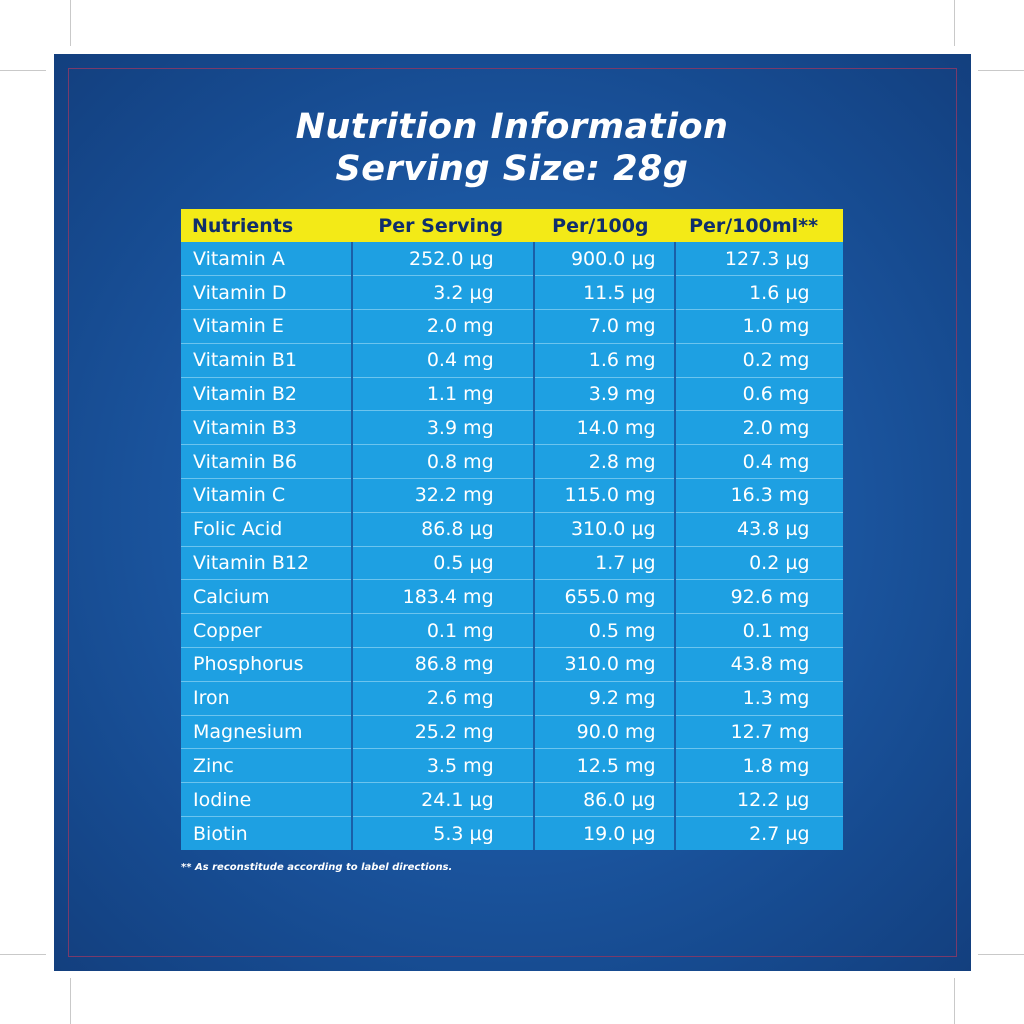  I want to click on table-row: Vitamin D 3.2 µg 11.5 µg 1.6 µg, so click(512, 292).